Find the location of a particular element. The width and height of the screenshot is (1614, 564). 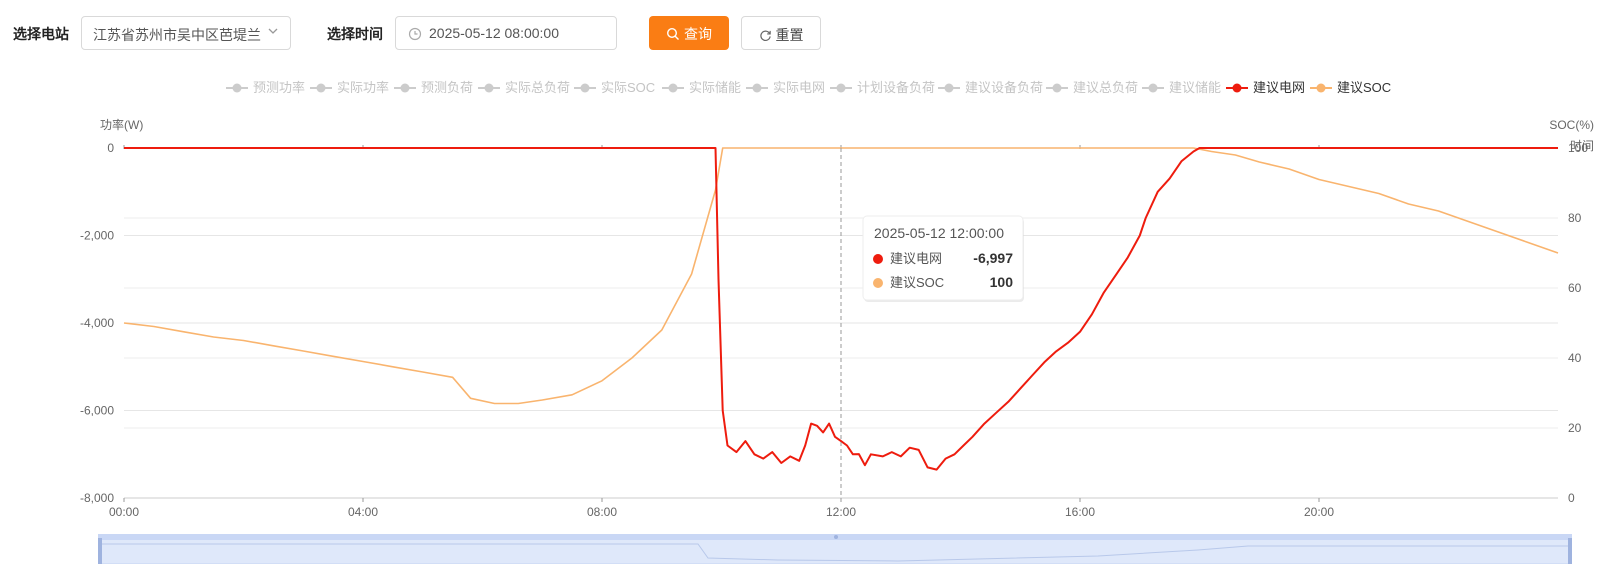

station-label: 选择电站 is located at coordinates (41, 34).